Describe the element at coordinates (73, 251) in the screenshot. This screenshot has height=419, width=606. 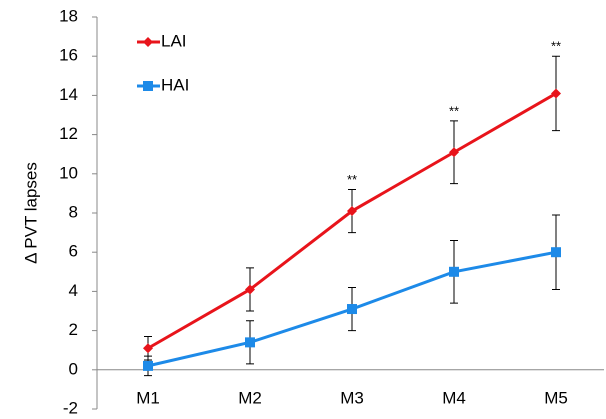
I see `y-tick-label: 6` at that location.